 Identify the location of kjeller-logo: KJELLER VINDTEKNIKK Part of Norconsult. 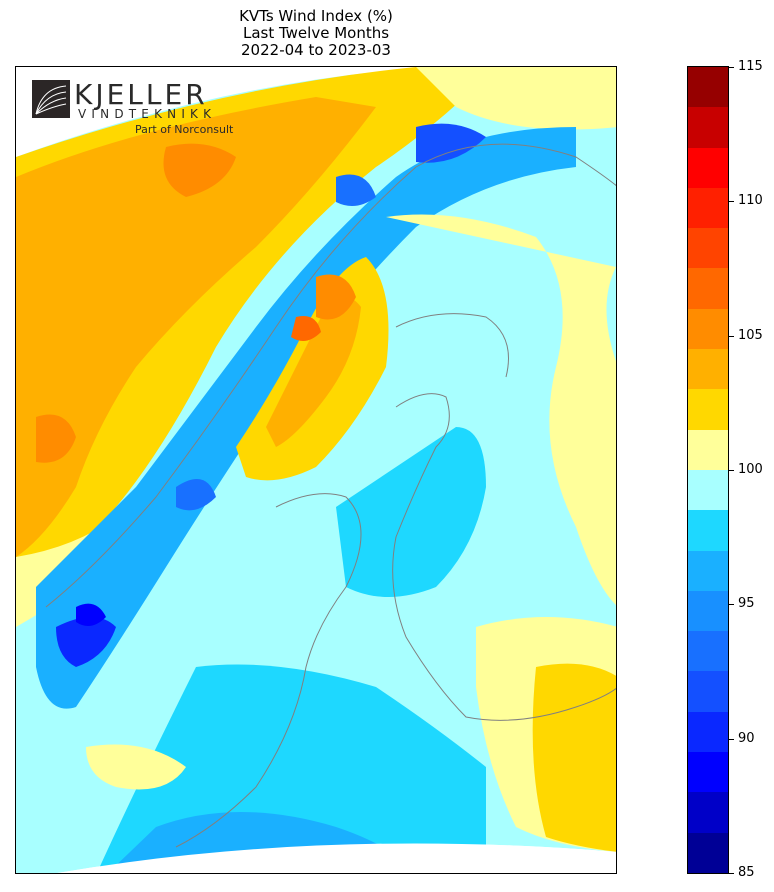
(139, 108).